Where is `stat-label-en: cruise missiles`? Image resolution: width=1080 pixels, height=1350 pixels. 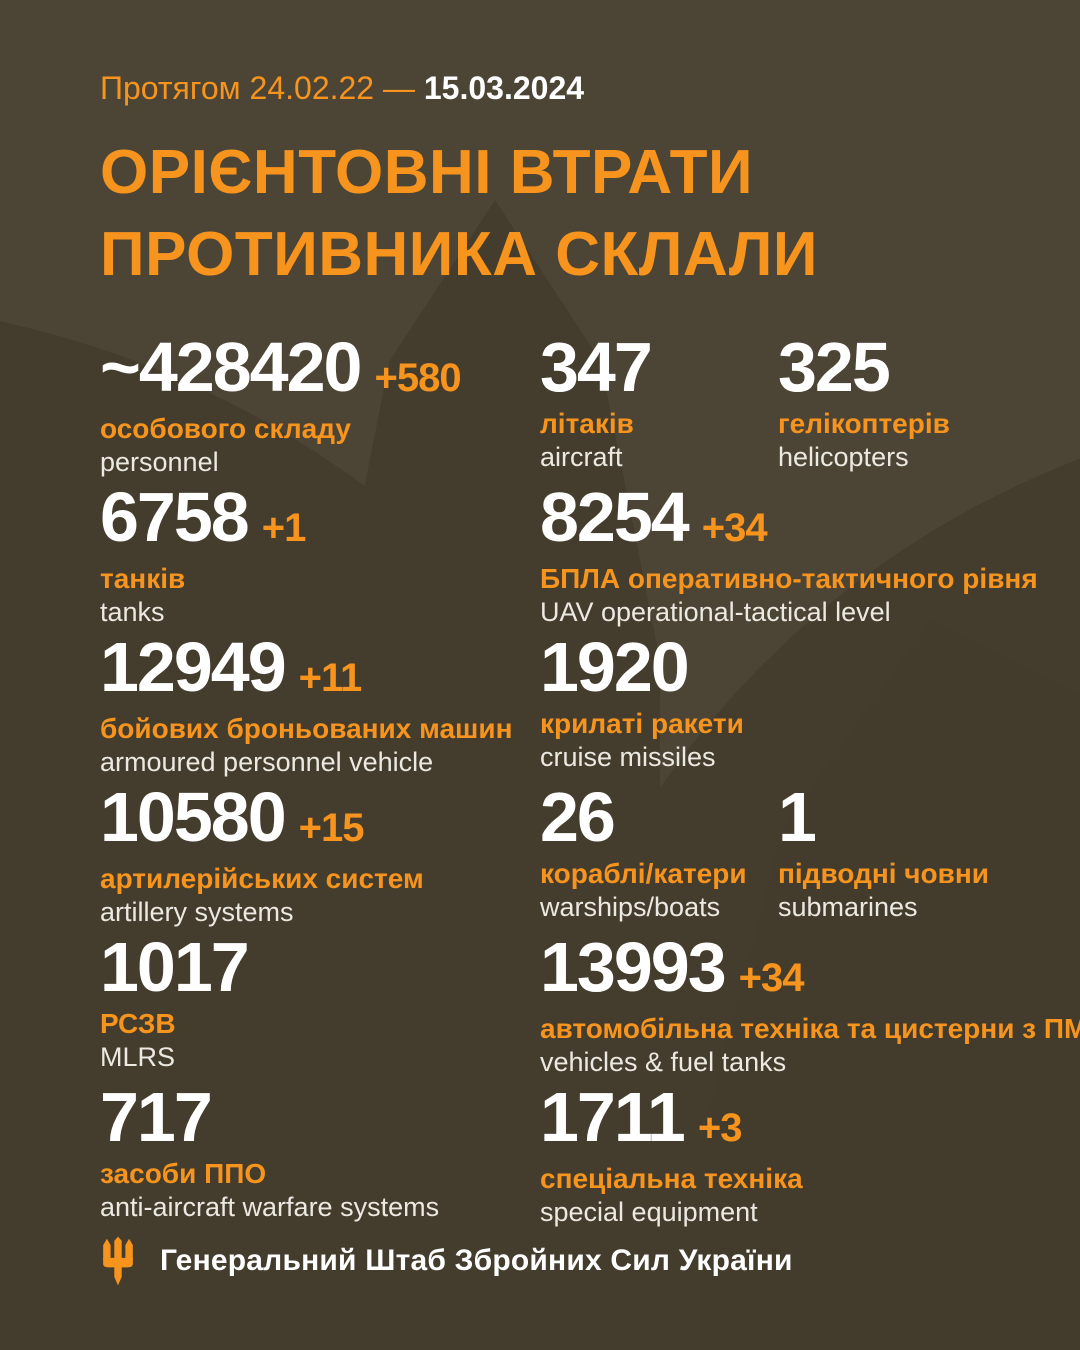 stat-label-en: cruise missiles is located at coordinates (628, 757).